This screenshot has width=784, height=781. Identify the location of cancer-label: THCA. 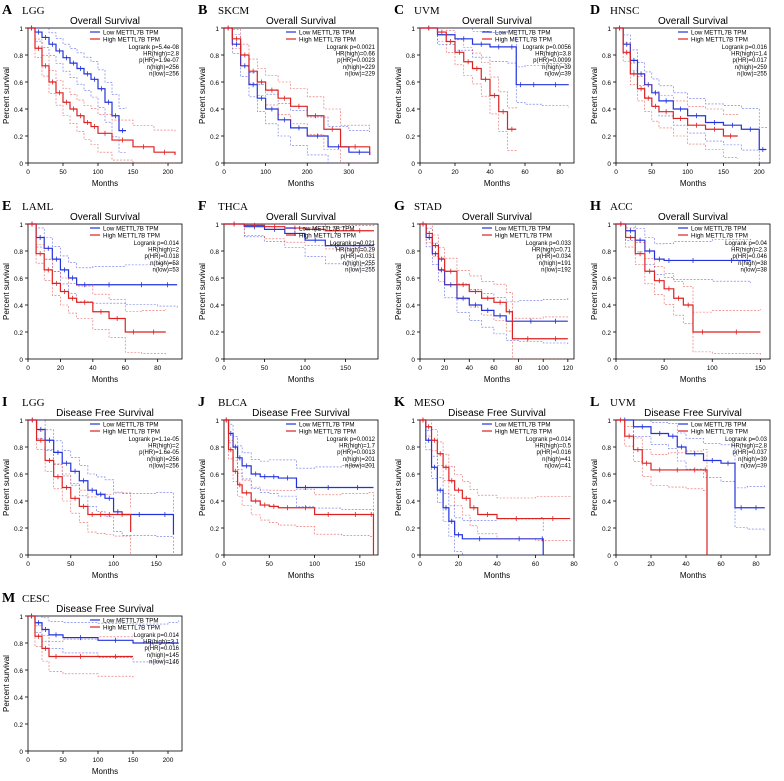
(233, 207).